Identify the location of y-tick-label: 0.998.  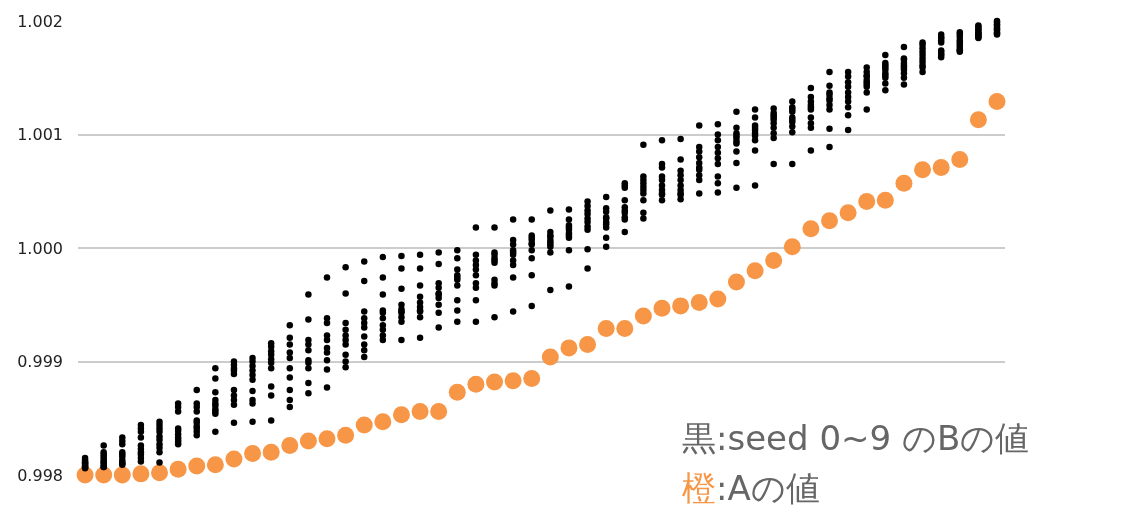
(40, 475).